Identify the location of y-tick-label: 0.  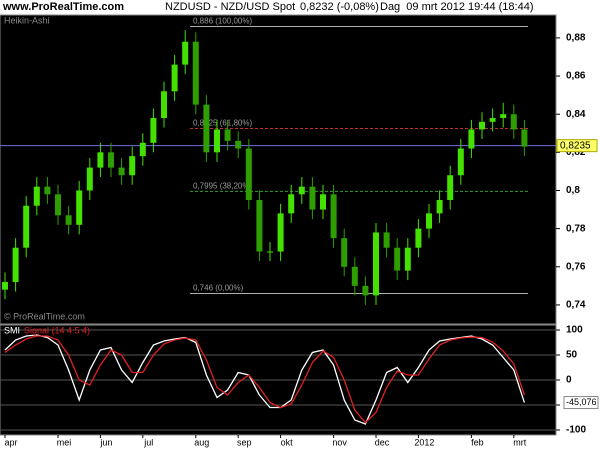
(569, 380).